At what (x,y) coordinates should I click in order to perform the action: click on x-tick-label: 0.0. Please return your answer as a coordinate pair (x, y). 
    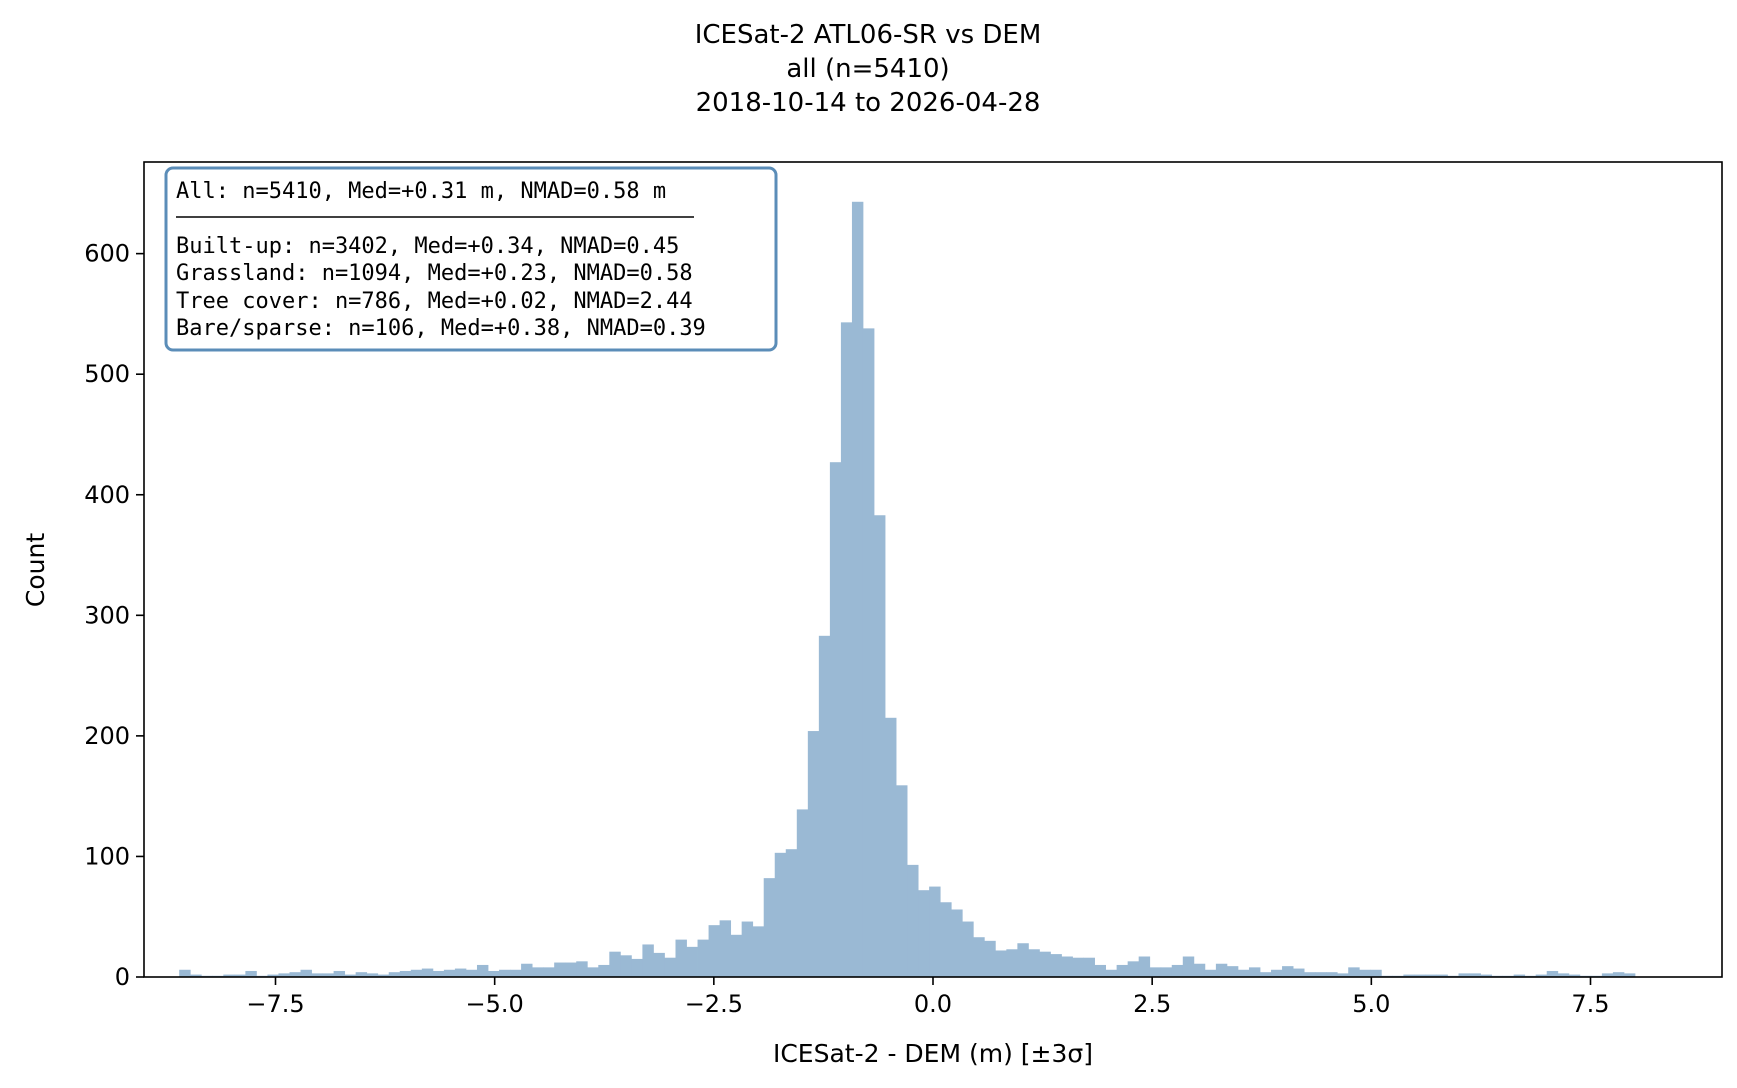
    Looking at the image, I should click on (933, 1004).